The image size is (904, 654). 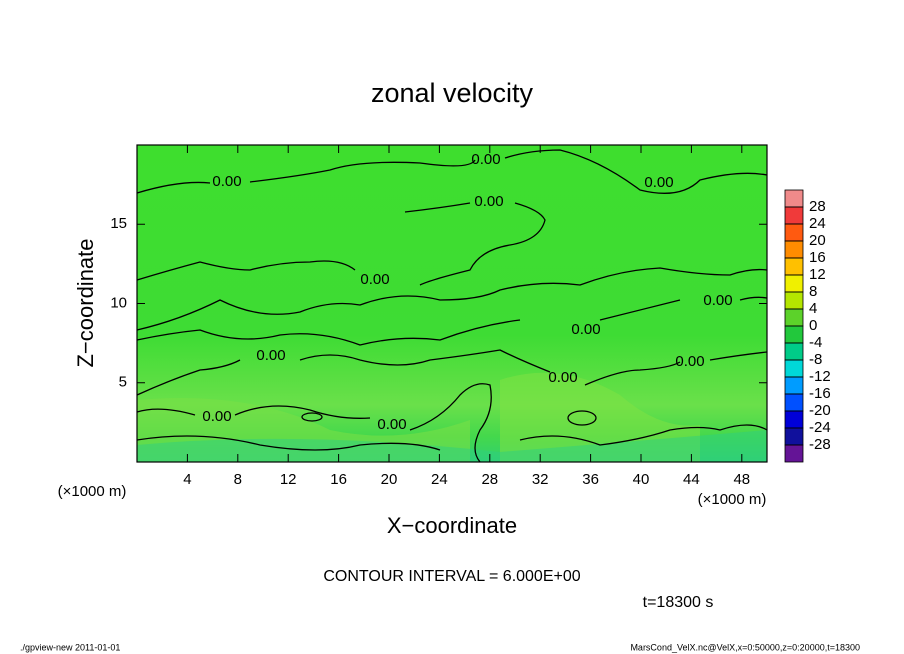 I want to click on colorbar-label: 16, so click(x=817, y=257).